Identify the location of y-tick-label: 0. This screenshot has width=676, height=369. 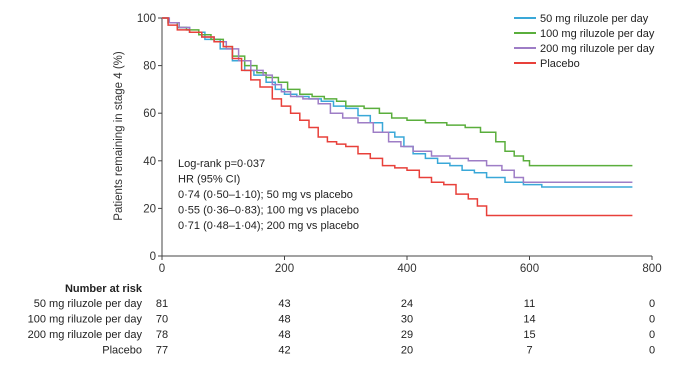
(153, 257).